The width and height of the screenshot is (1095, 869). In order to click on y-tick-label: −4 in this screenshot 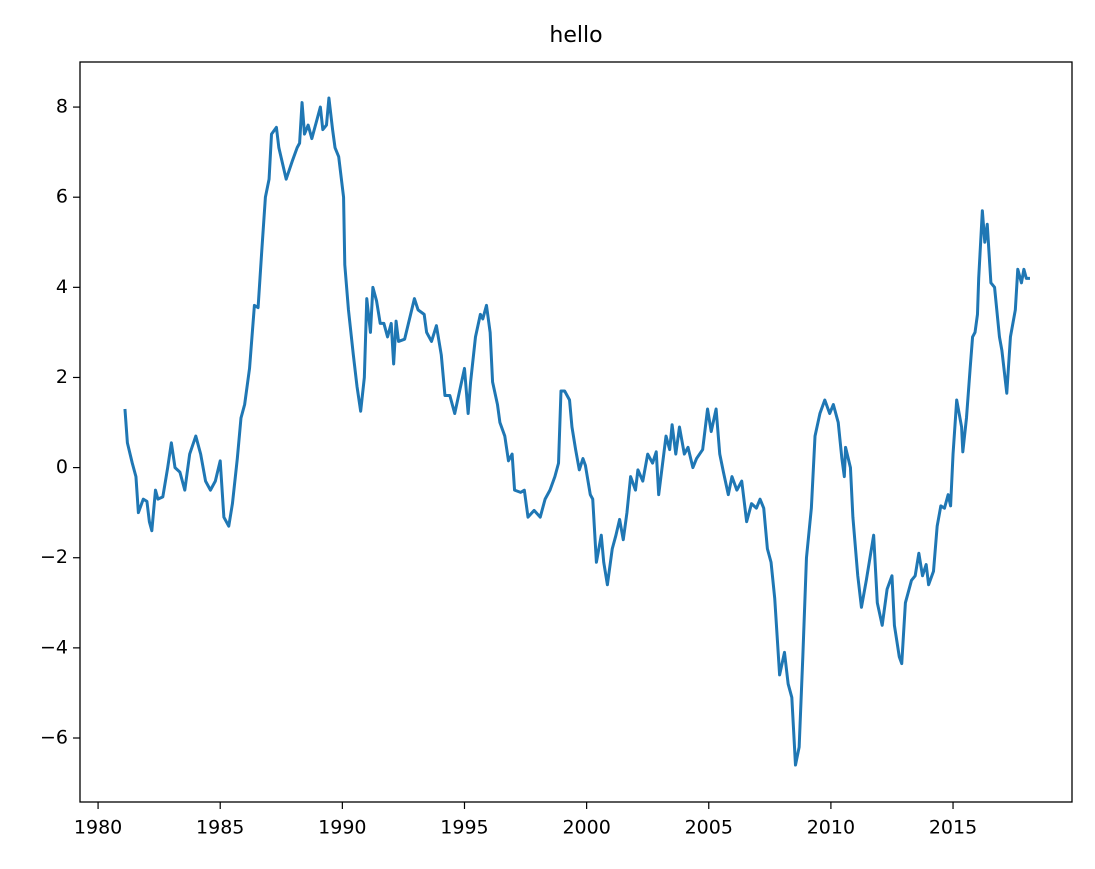, I will do `click(54, 647)`.